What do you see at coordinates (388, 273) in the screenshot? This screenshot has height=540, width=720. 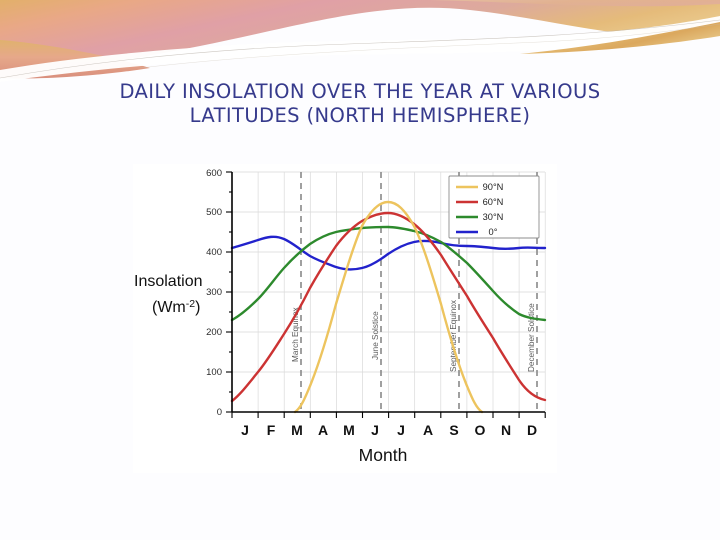 I see `series-line-30n` at bounding box center [388, 273].